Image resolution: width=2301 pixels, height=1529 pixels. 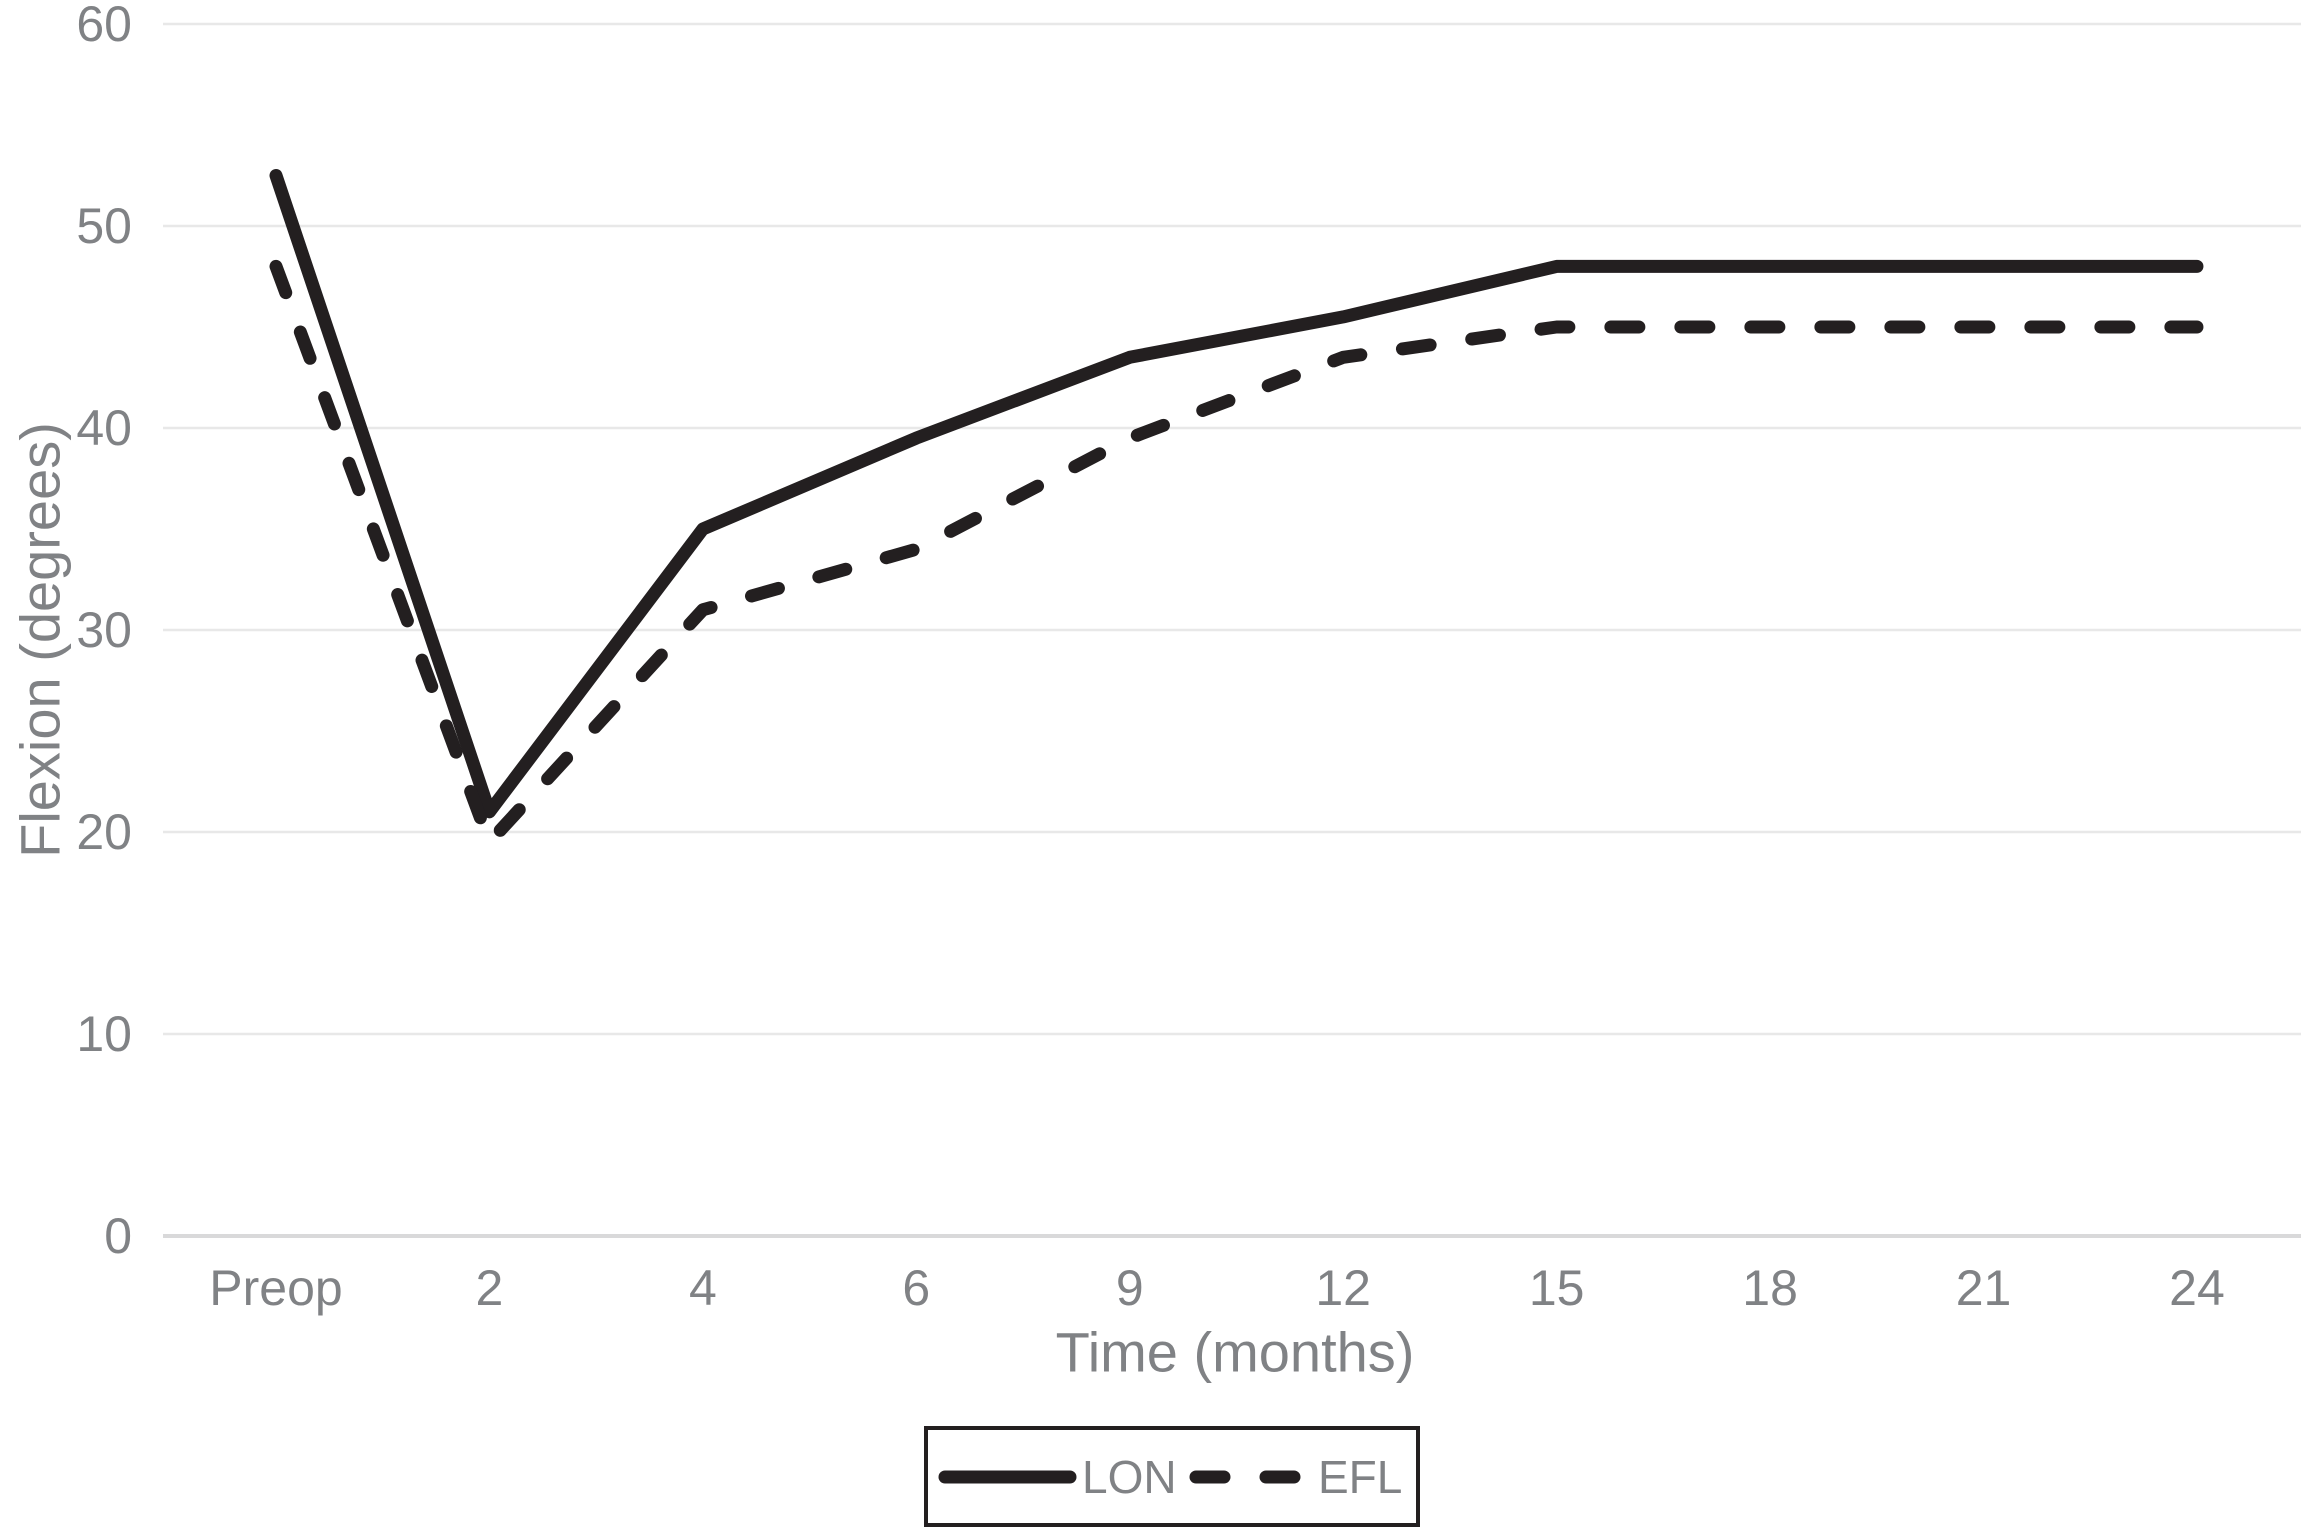 What do you see at coordinates (104, 428) in the screenshot?
I see `y-tick-label-40: 40` at bounding box center [104, 428].